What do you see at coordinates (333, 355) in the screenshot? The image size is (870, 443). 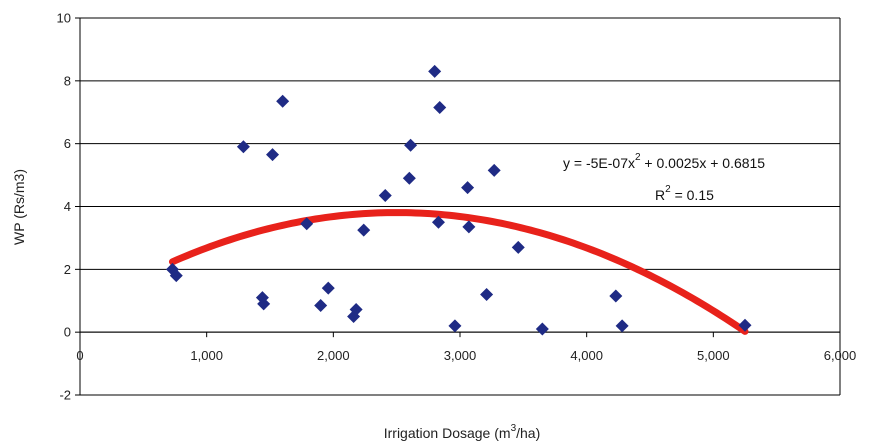 I see `x-tick-label: 2,000` at bounding box center [333, 355].